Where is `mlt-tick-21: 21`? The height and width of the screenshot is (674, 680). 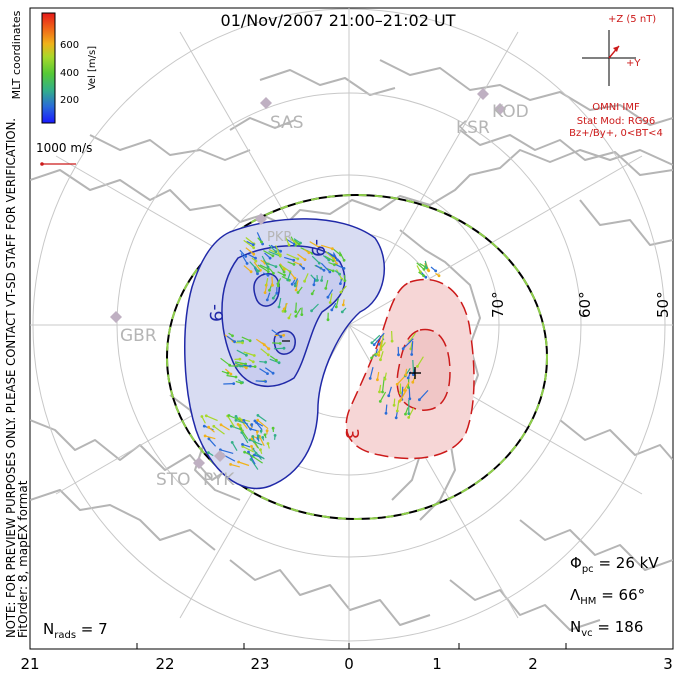 mlt-tick-21: 21 is located at coordinates (29, 664).